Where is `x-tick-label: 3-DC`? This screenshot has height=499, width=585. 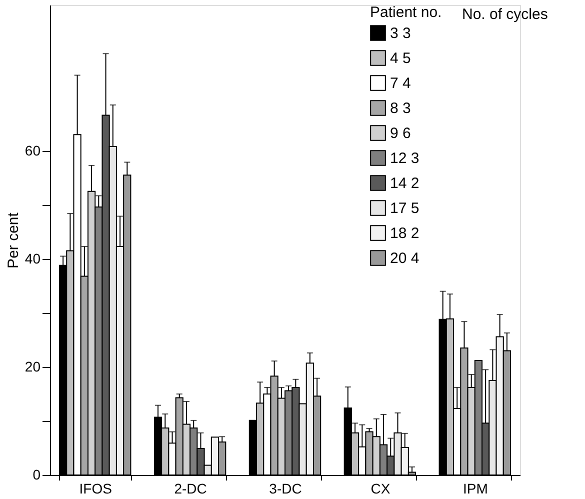
x-tick-label: 3-DC is located at coordinates (285, 488).